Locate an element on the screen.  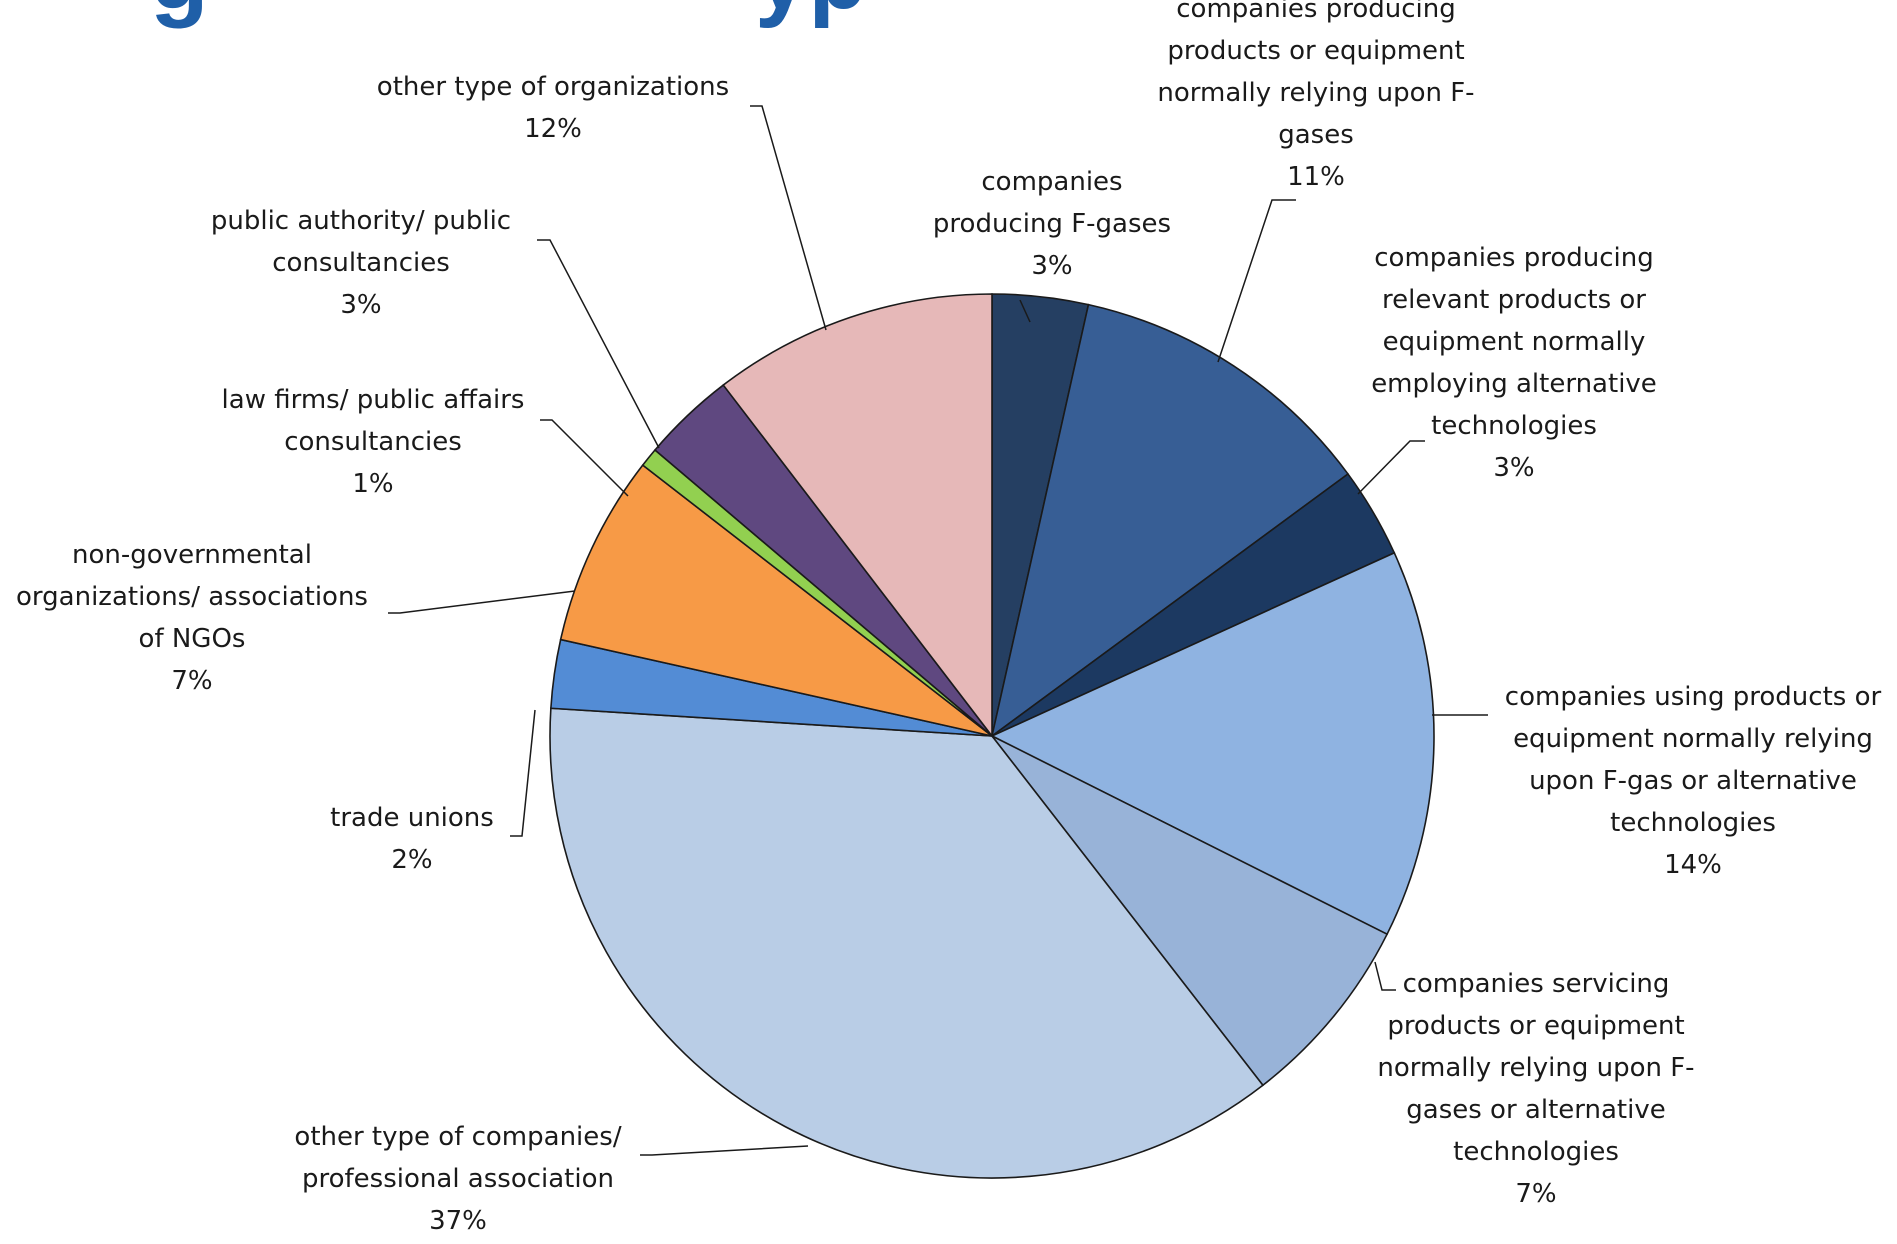
slice-percent: 11% is located at coordinates (1316, 177).